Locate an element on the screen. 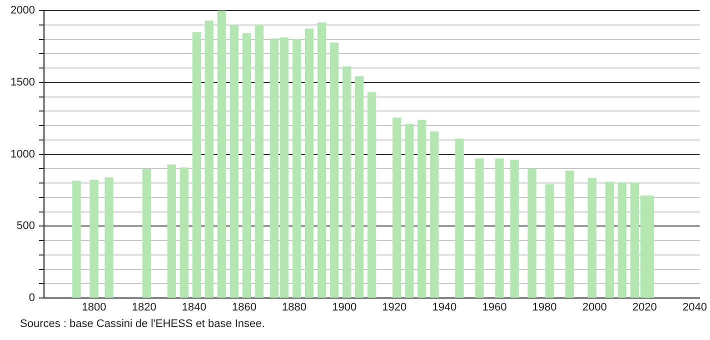  y-tick-label: 2000 is located at coordinates (22, 10).